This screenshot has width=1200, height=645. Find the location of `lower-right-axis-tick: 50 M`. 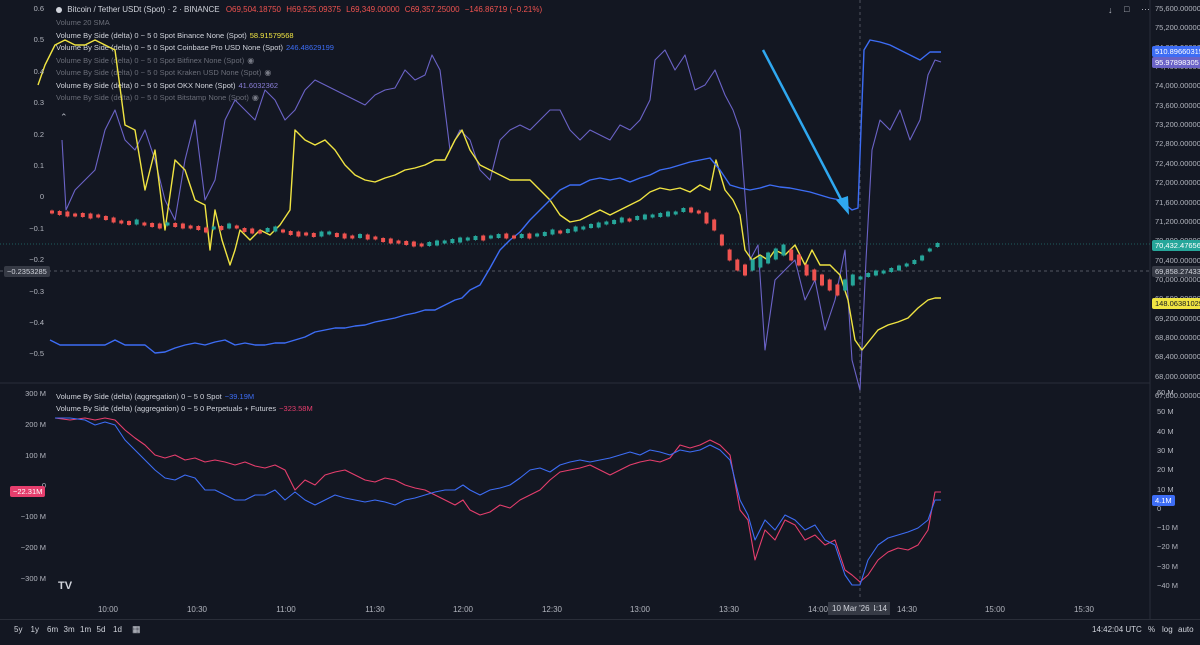

lower-right-axis-tick: 50 M is located at coordinates (1165, 412).